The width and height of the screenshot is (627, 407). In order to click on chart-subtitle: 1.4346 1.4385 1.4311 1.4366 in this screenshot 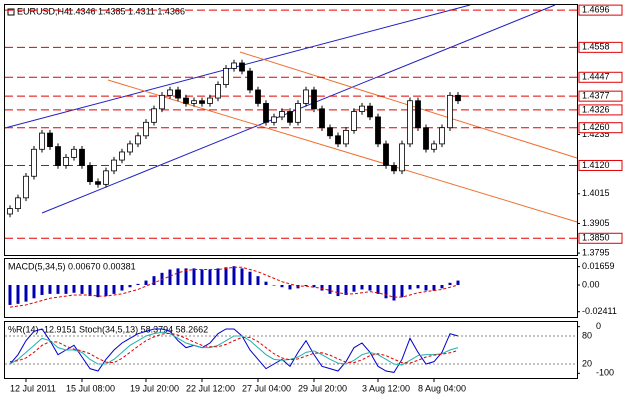, I will do `click(126, 11)`.